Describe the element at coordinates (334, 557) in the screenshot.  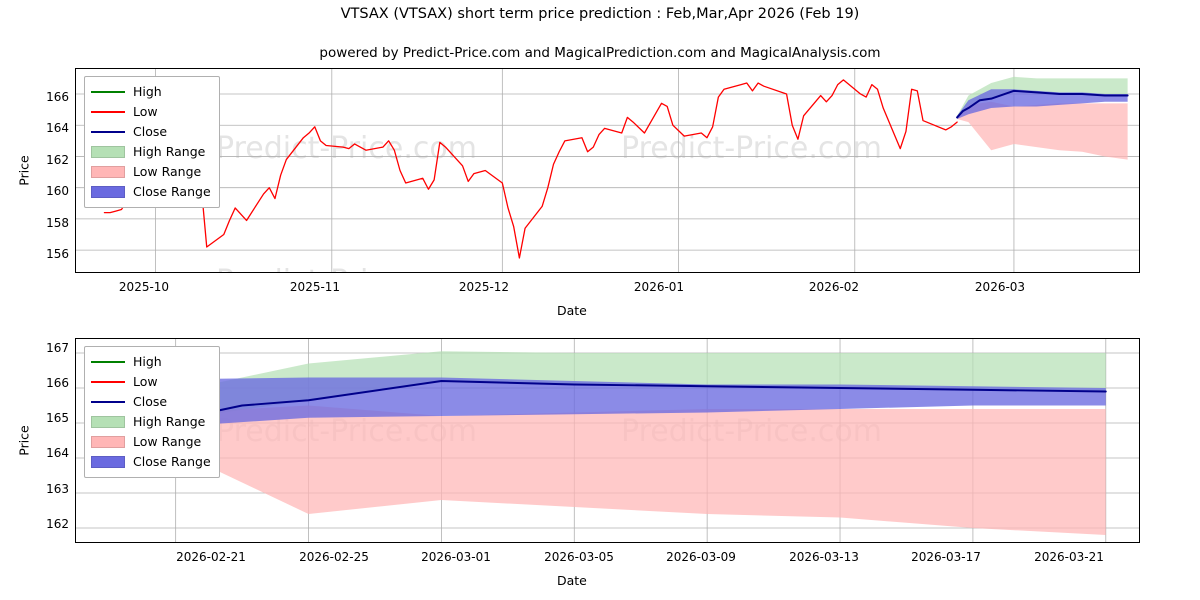
I see `bottom-xtick-2026-02-25: 2026-02-25` at that location.